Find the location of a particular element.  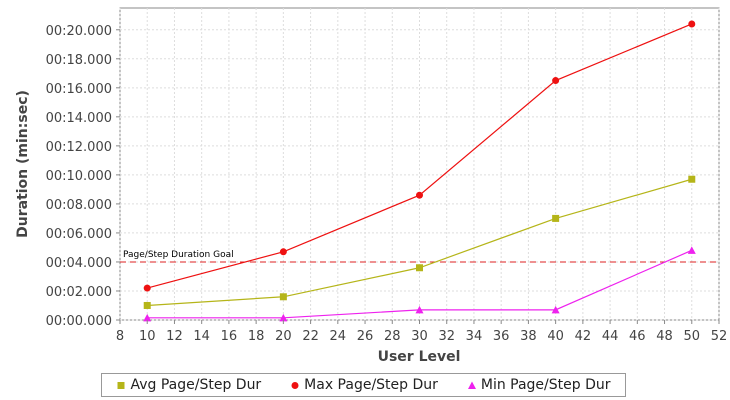

x-tick-label: 48 is located at coordinates (664, 336).